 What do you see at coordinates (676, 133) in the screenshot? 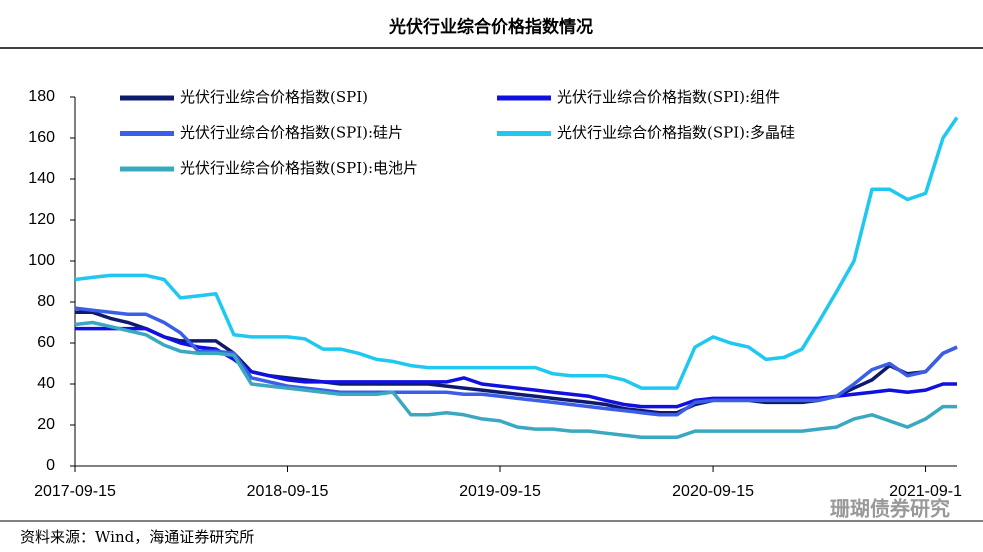
I see `legend-label: 光伏行业综合价格指数(SPI):多晶硅` at bounding box center [676, 133].